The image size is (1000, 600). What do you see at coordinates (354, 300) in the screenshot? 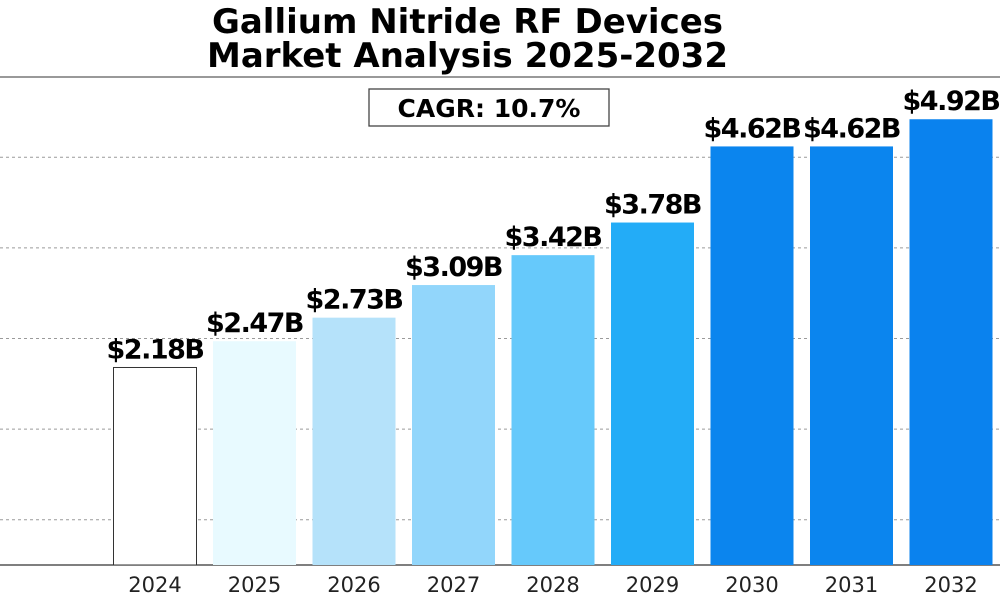
I see `data-label-2026: $2.73B` at bounding box center [354, 300].